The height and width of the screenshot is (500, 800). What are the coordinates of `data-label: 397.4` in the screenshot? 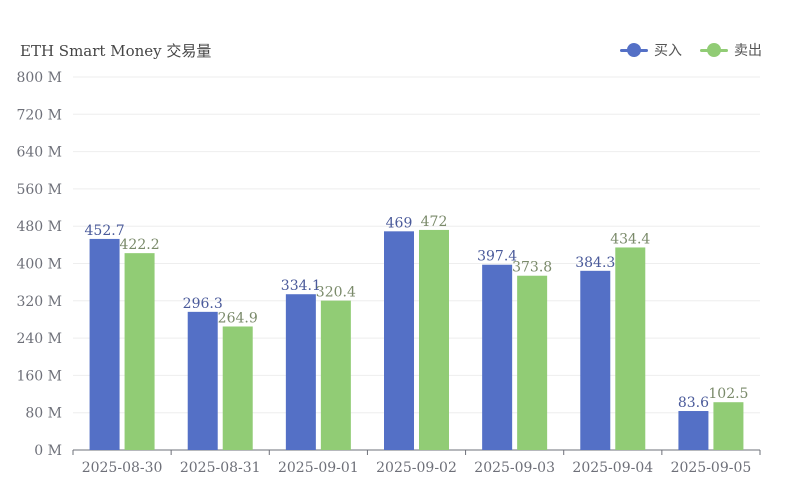 It's located at (497, 257).